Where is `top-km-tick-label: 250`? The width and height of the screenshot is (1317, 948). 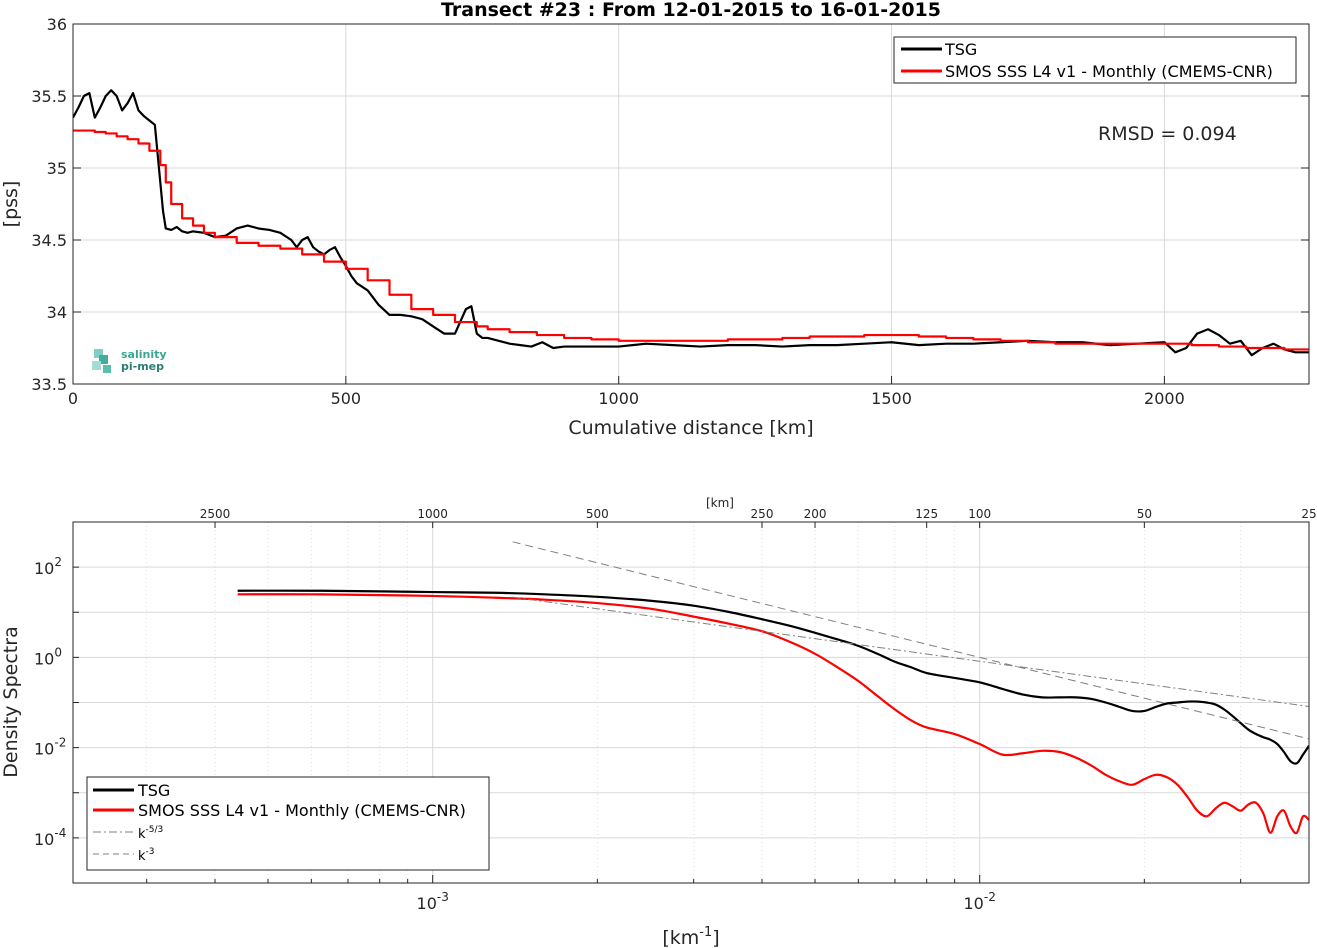 top-km-tick-label: 250 is located at coordinates (762, 514).